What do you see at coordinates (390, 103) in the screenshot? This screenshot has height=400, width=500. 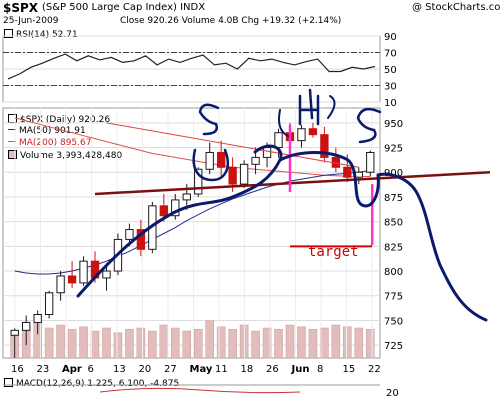 I see `rsi-tick-label: 10` at bounding box center [390, 103].